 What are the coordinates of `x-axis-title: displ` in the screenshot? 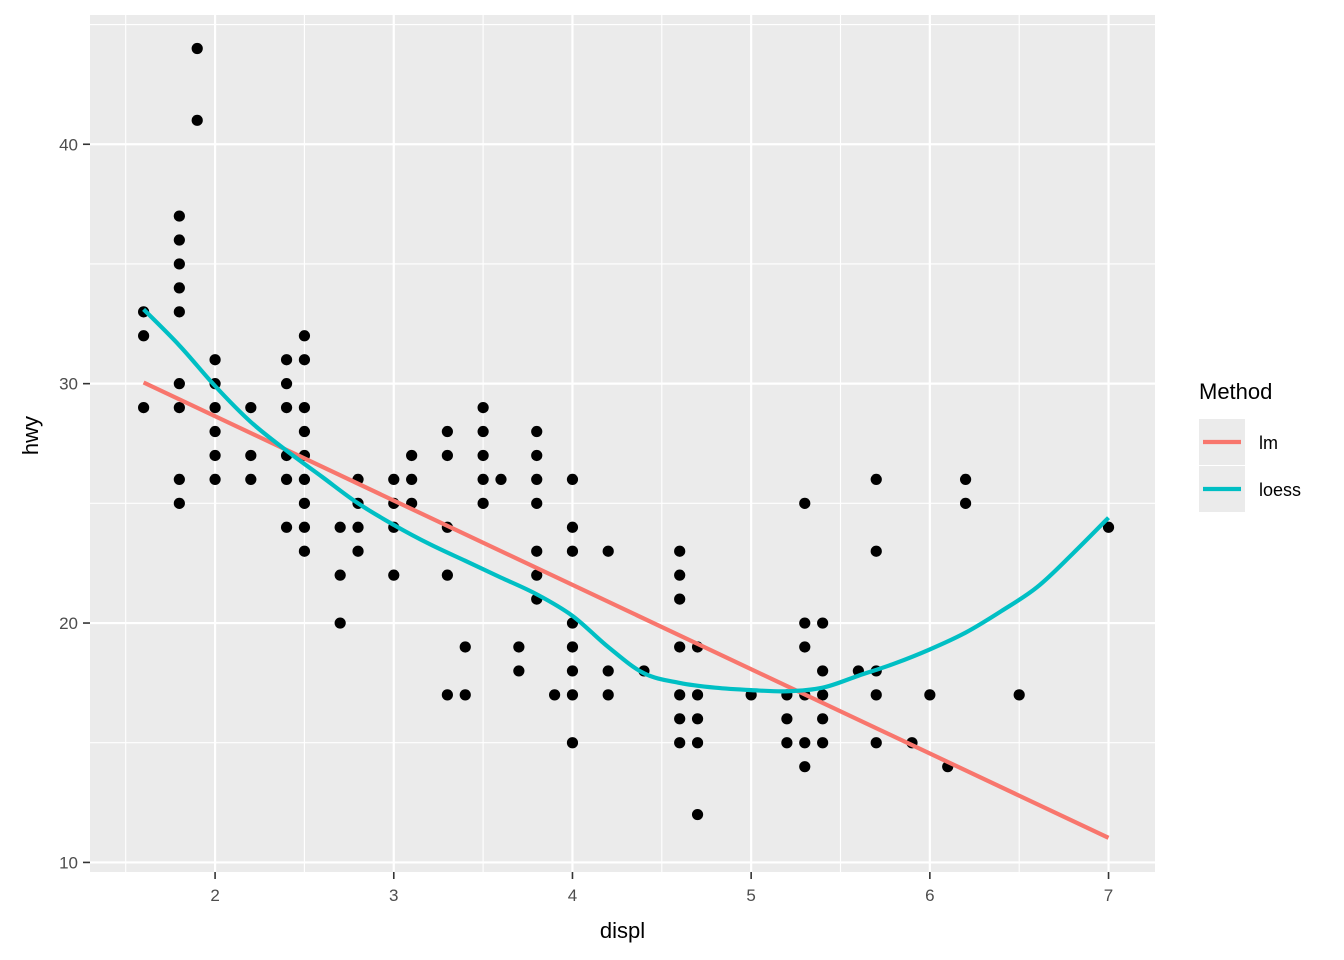 It's located at (622, 930).